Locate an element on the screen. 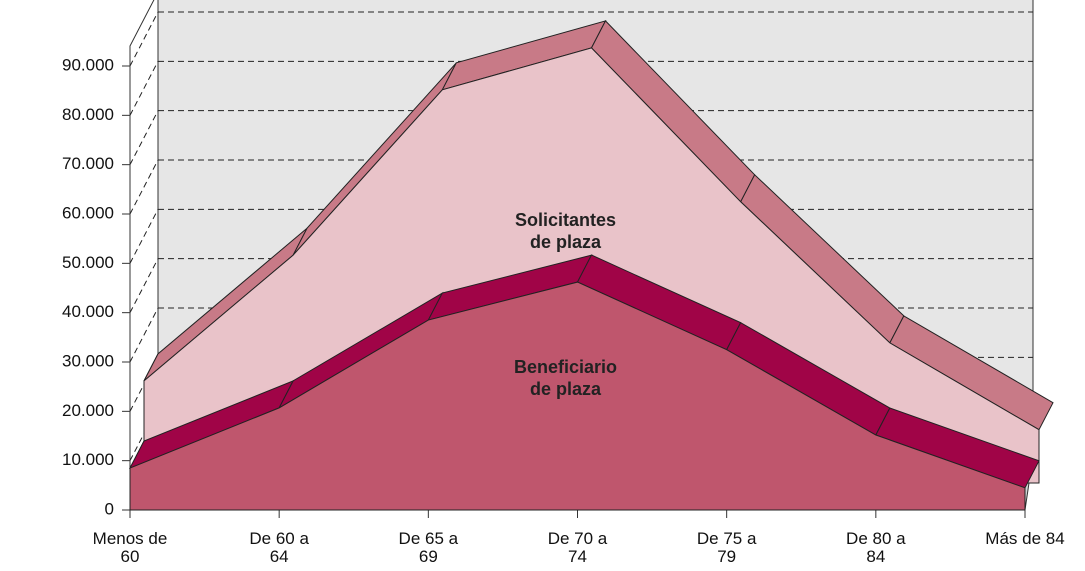  y-tick-label: 40.000 is located at coordinates (88, 311).